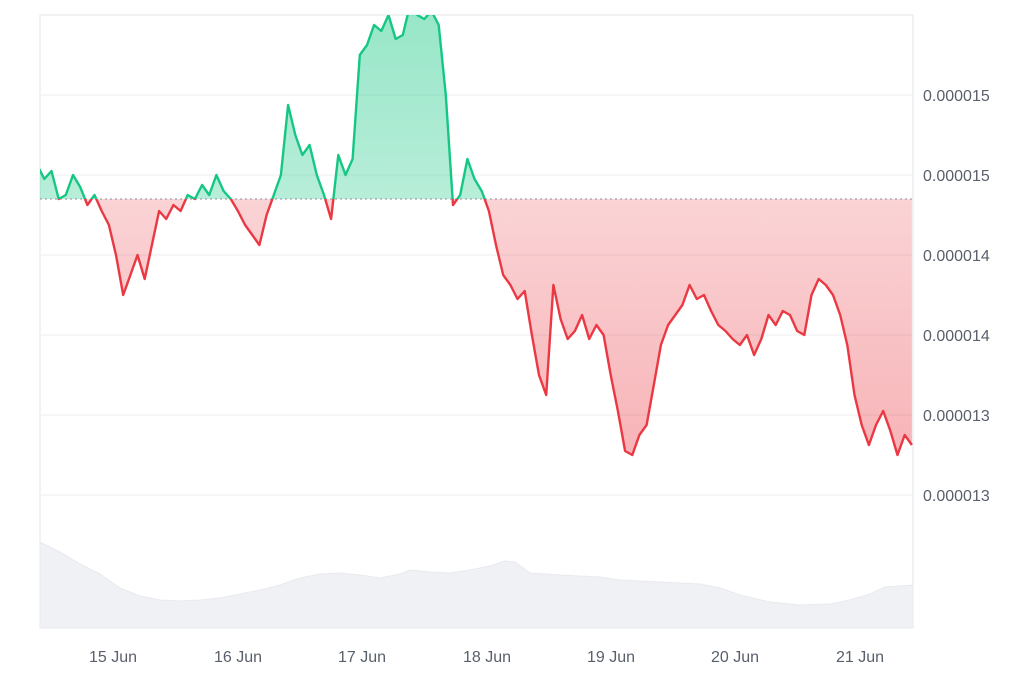 This screenshot has height=683, width=1024. I want to click on x-tick-label-0: 15 Jun, so click(113, 657).